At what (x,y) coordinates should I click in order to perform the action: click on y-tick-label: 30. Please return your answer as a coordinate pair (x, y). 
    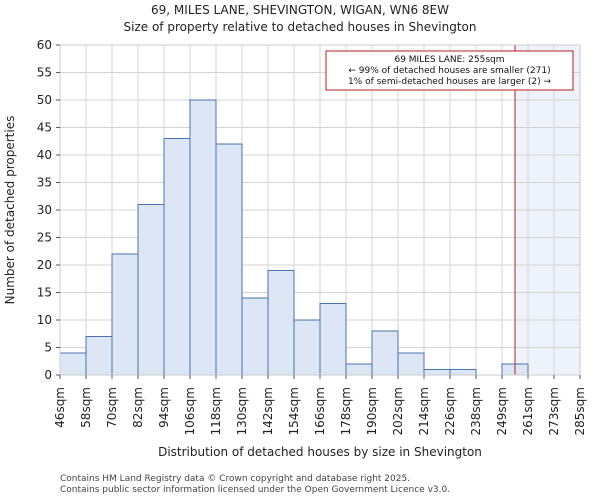
    Looking at the image, I should click on (44, 210).